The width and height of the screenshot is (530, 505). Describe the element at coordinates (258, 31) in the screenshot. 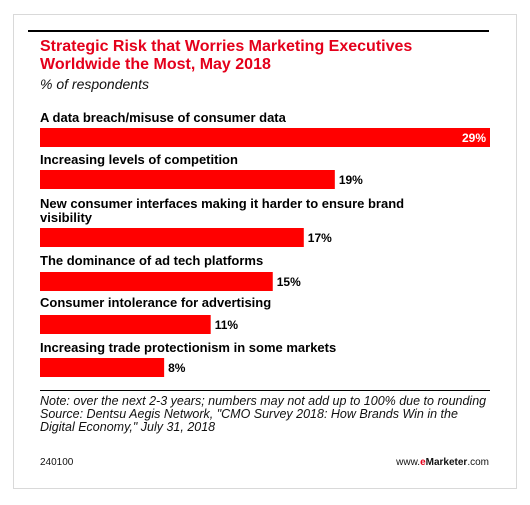

I see `title-rule` at that location.